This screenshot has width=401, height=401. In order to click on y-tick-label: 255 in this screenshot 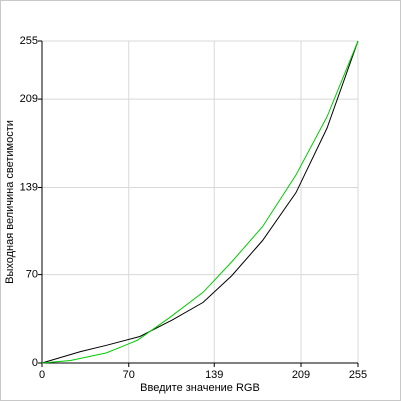, I will do `click(29, 41)`.